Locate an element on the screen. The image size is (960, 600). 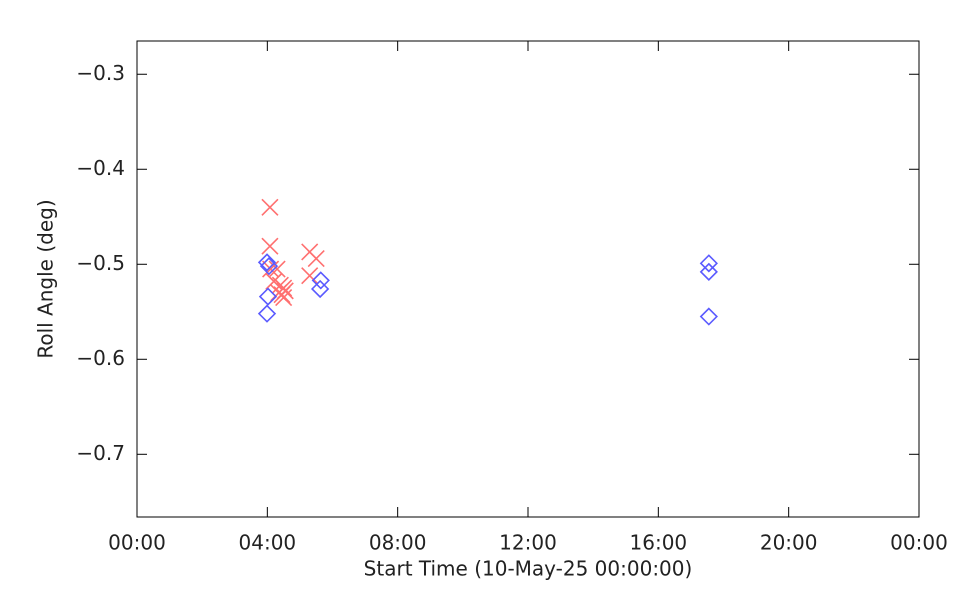
x-tick-label: 04:00 is located at coordinates (268, 543).